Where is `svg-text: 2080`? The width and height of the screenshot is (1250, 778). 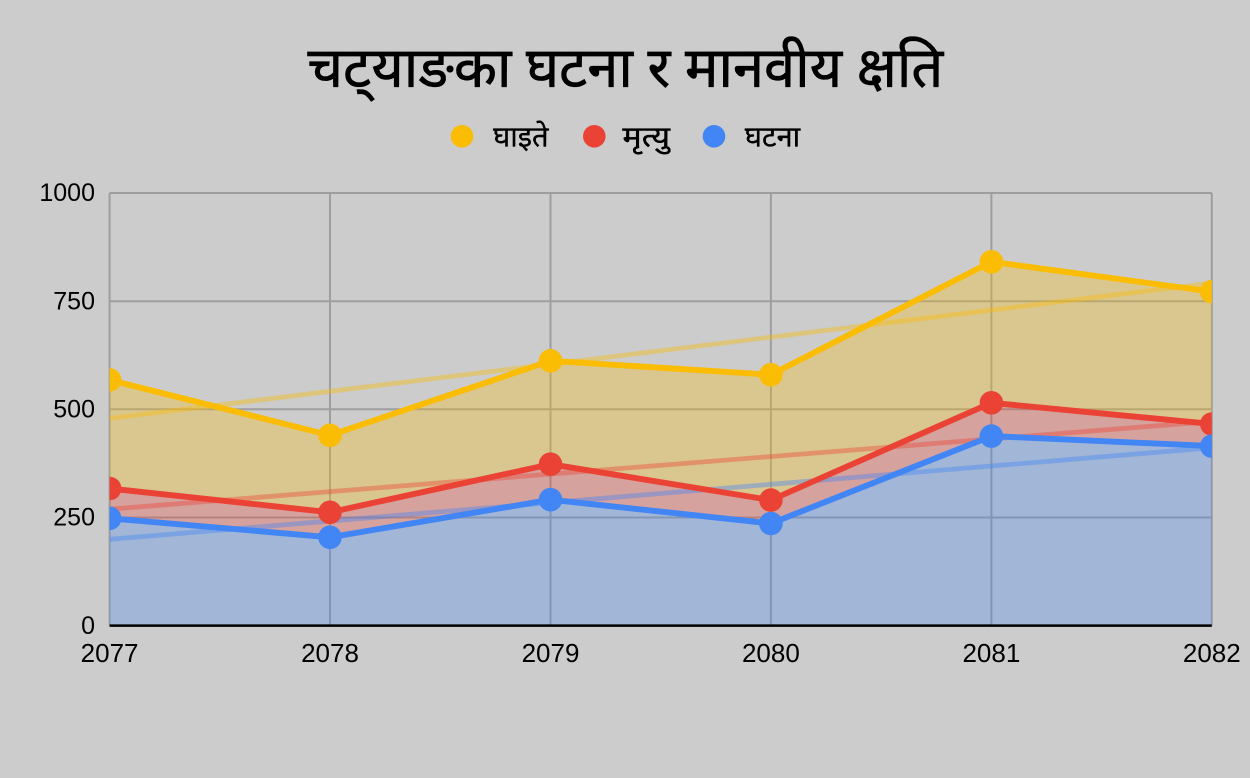
svg-text: 2080 is located at coordinates (771, 653).